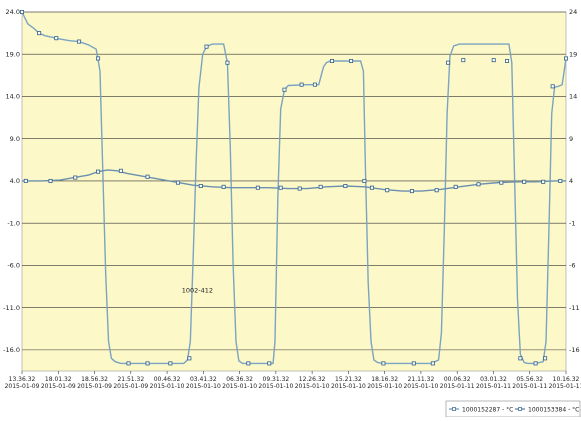 This screenshot has height=421, width=581. Describe the element at coordinates (348, 379) in the screenshot. I see `x-tick-time: 15.21.32` at that location.